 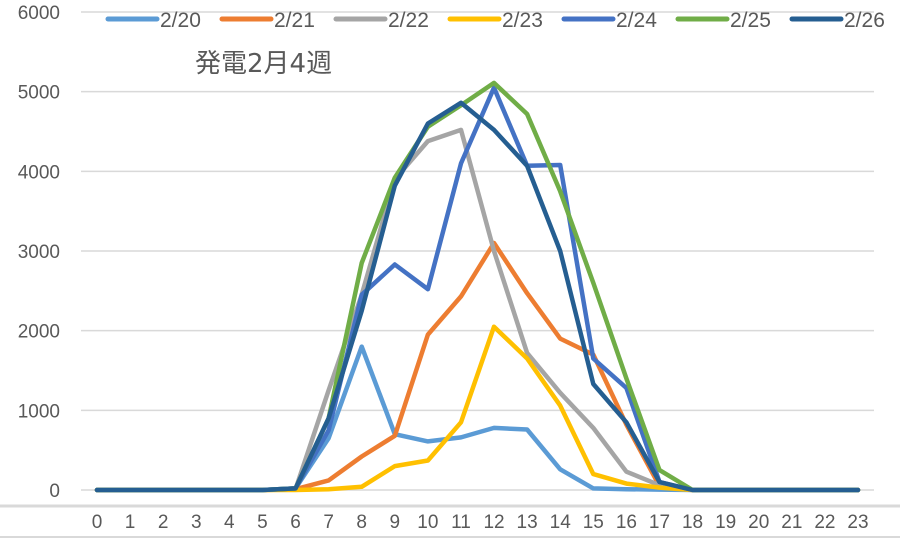 I want to click on legend: 2/20 2/21 2/22 2/23 2/24 2/25 2/26, so click(x=495, y=20).